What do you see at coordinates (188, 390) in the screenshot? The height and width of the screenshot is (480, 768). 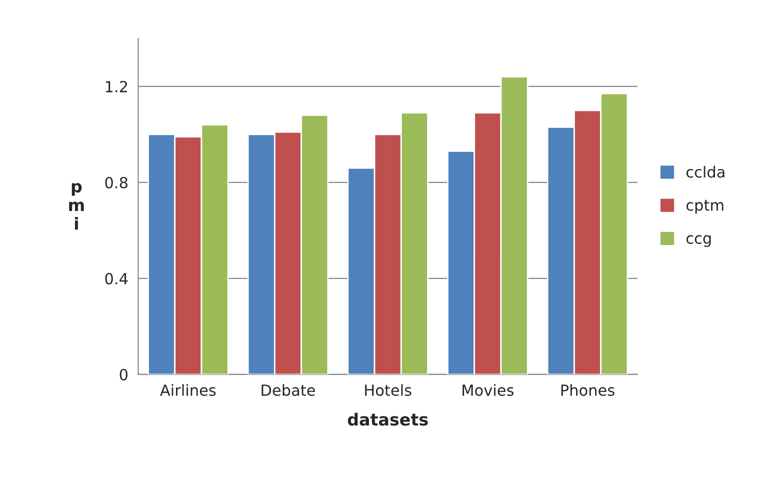 I see `x-tick-label: Airlines` at bounding box center [188, 390].